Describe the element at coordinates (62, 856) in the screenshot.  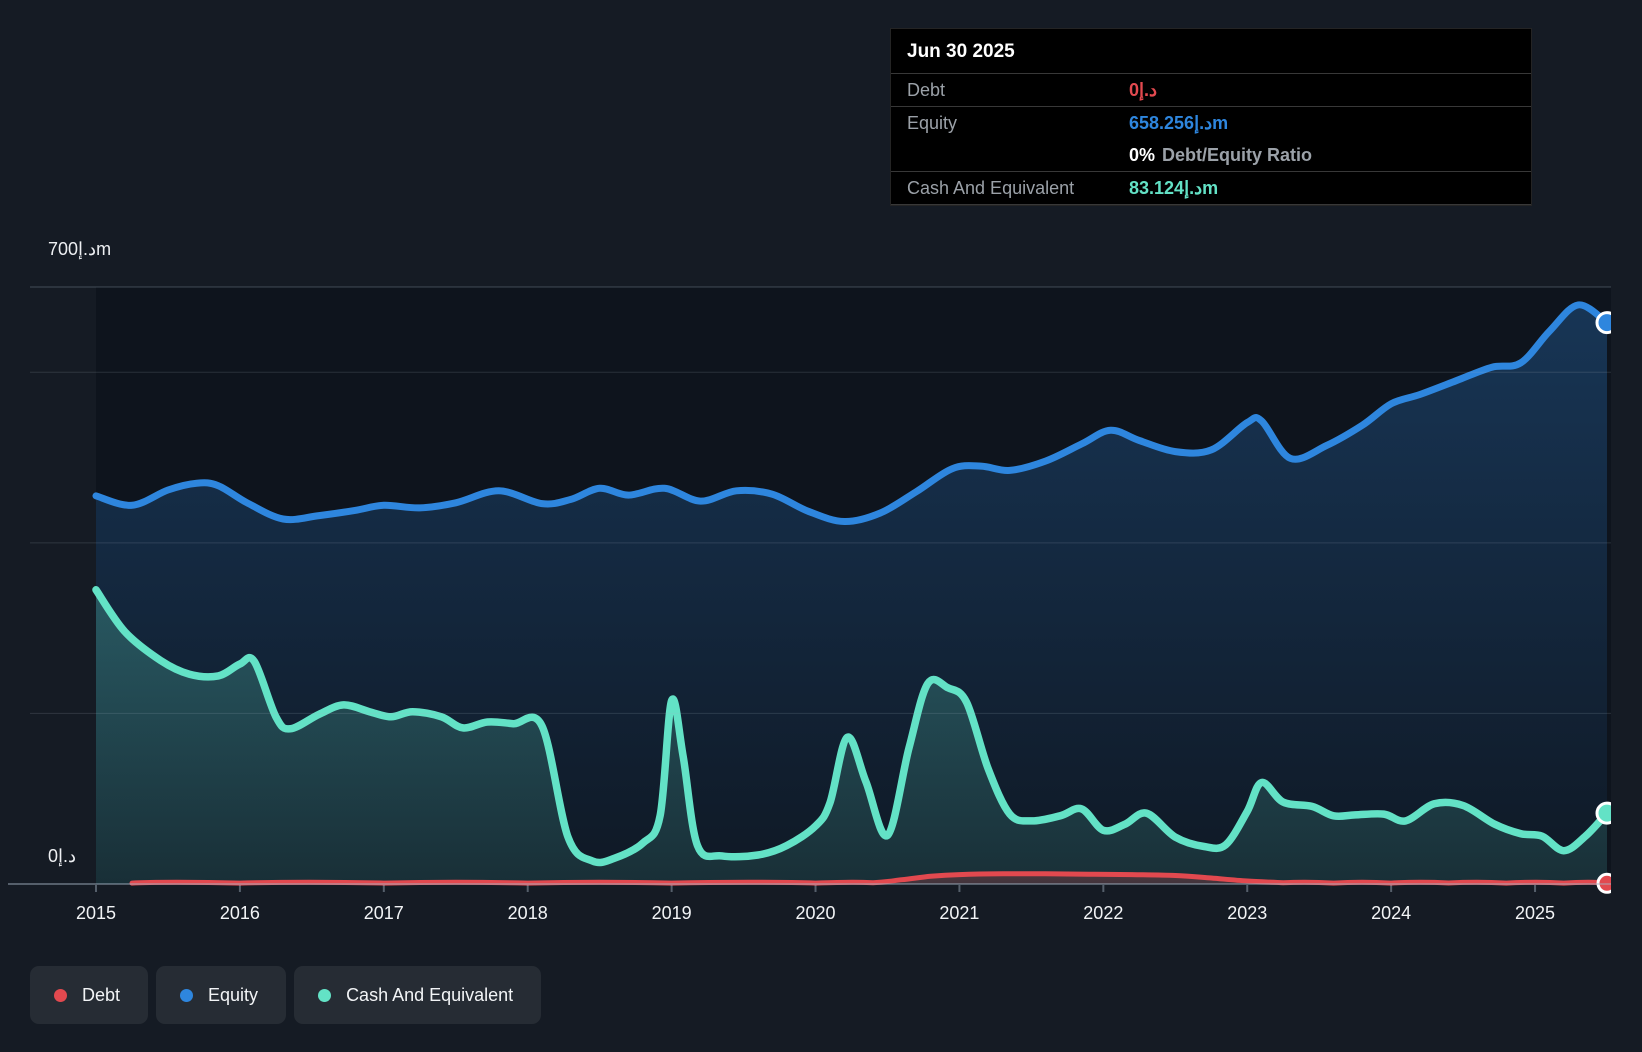
I see `y-axis-label-0: 0د.إ` at that location.